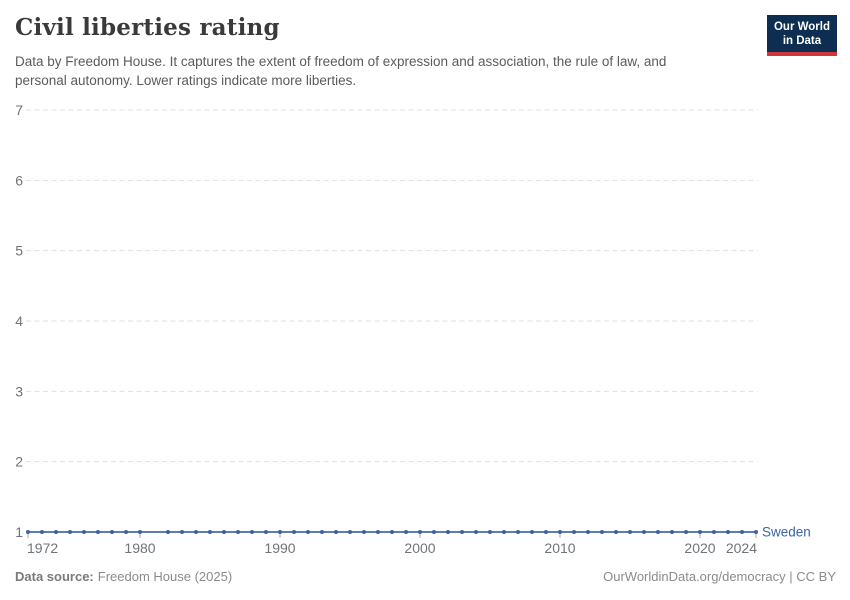 The height and width of the screenshot is (600, 850). What do you see at coordinates (741, 548) in the screenshot?
I see `x-axis-tick-label: 2024` at bounding box center [741, 548].